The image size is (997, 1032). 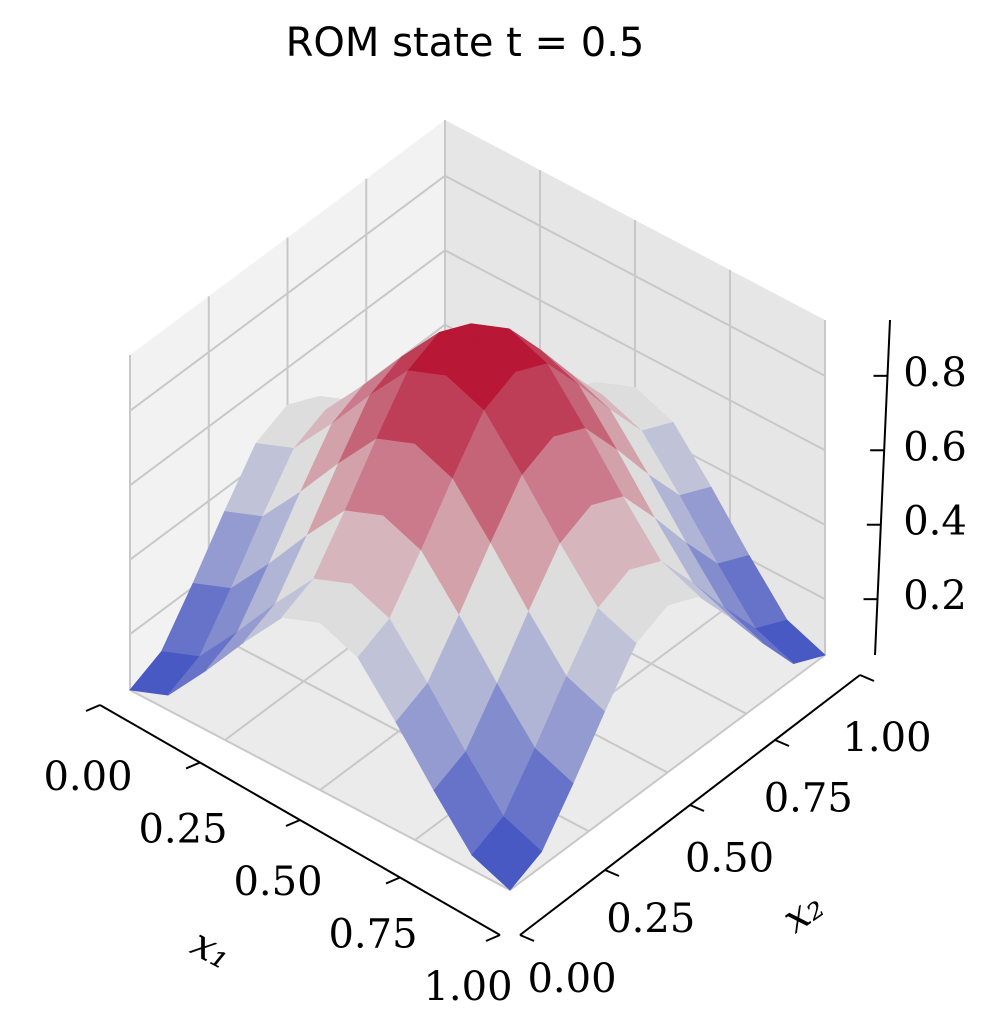 I want to click on z-tick-label: 0.8, so click(x=935, y=373).